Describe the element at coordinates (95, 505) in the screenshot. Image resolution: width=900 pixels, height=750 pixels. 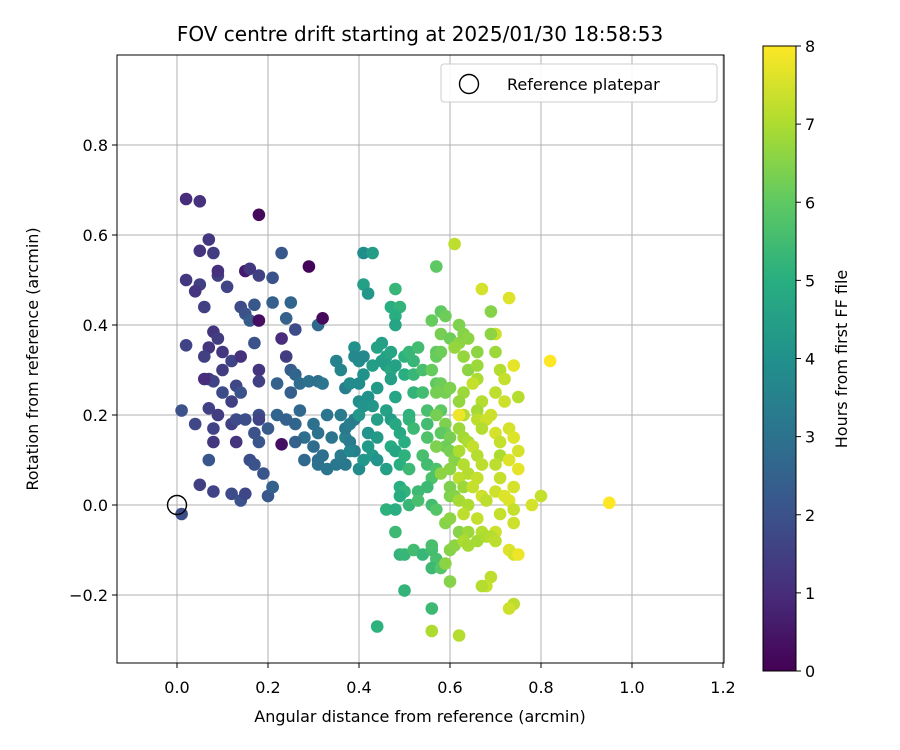
I see `y-tick-label: 0.0` at that location.